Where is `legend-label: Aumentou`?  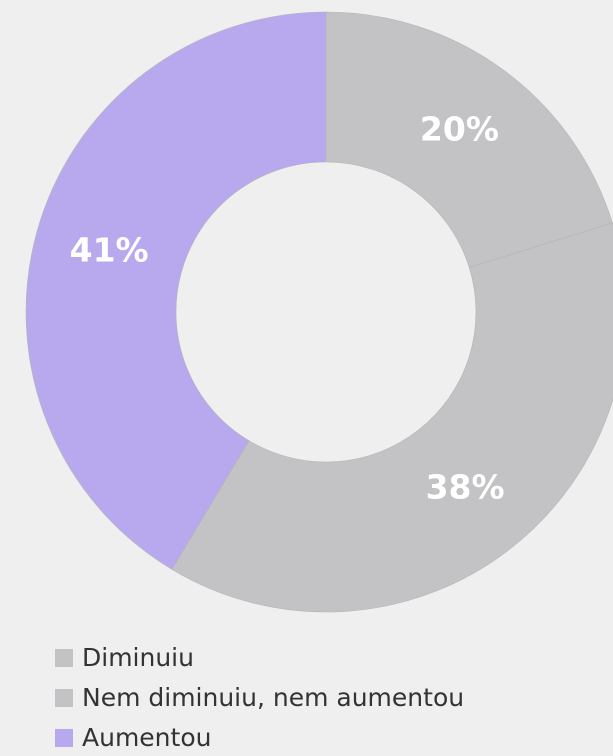 legend-label: Aumentou is located at coordinates (146, 737).